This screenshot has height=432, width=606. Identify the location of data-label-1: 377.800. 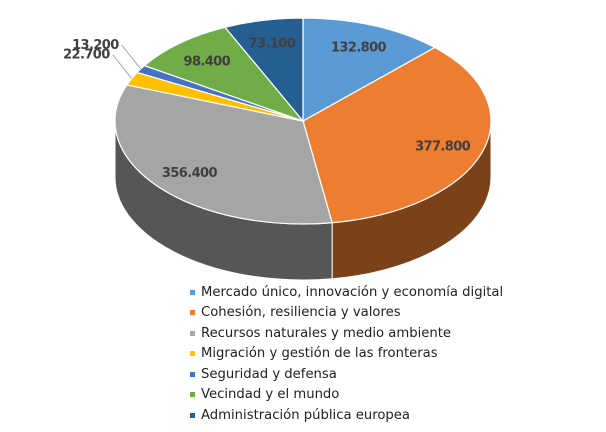
(443, 147).